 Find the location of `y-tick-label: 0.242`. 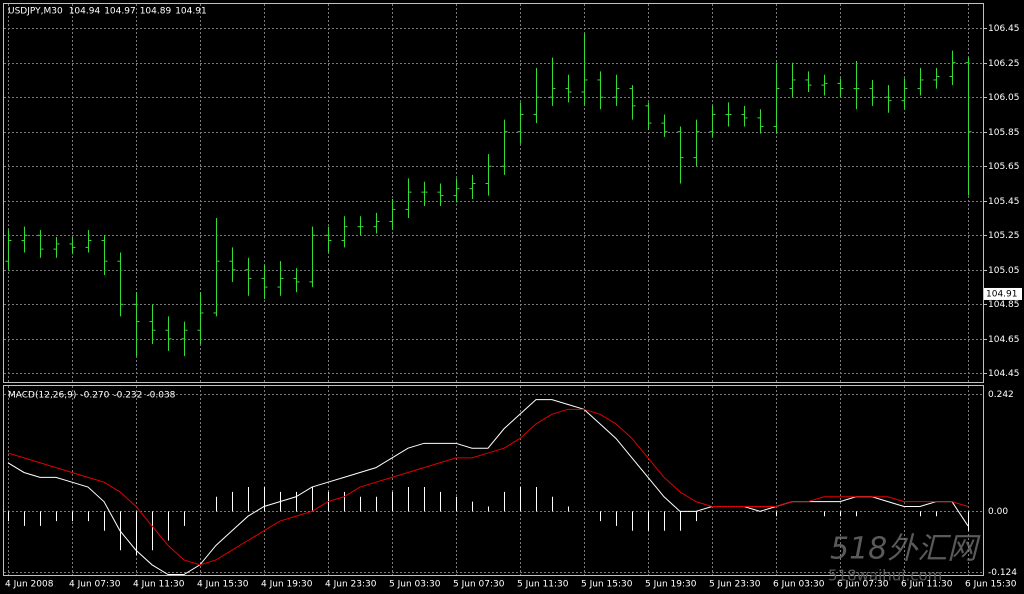

y-tick-label: 0.242 is located at coordinates (1001, 395).